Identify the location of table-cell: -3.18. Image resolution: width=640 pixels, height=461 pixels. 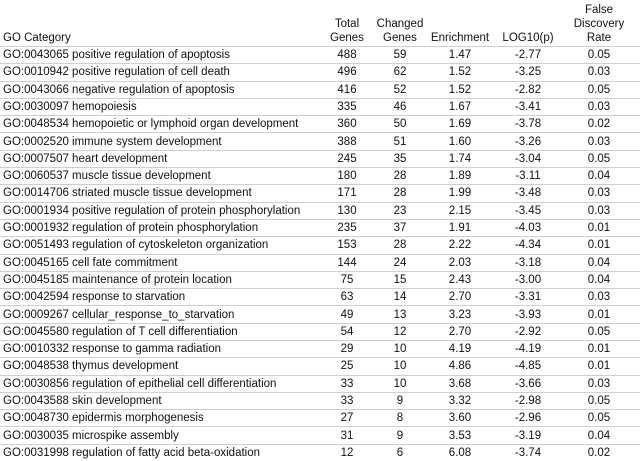
(528, 262).